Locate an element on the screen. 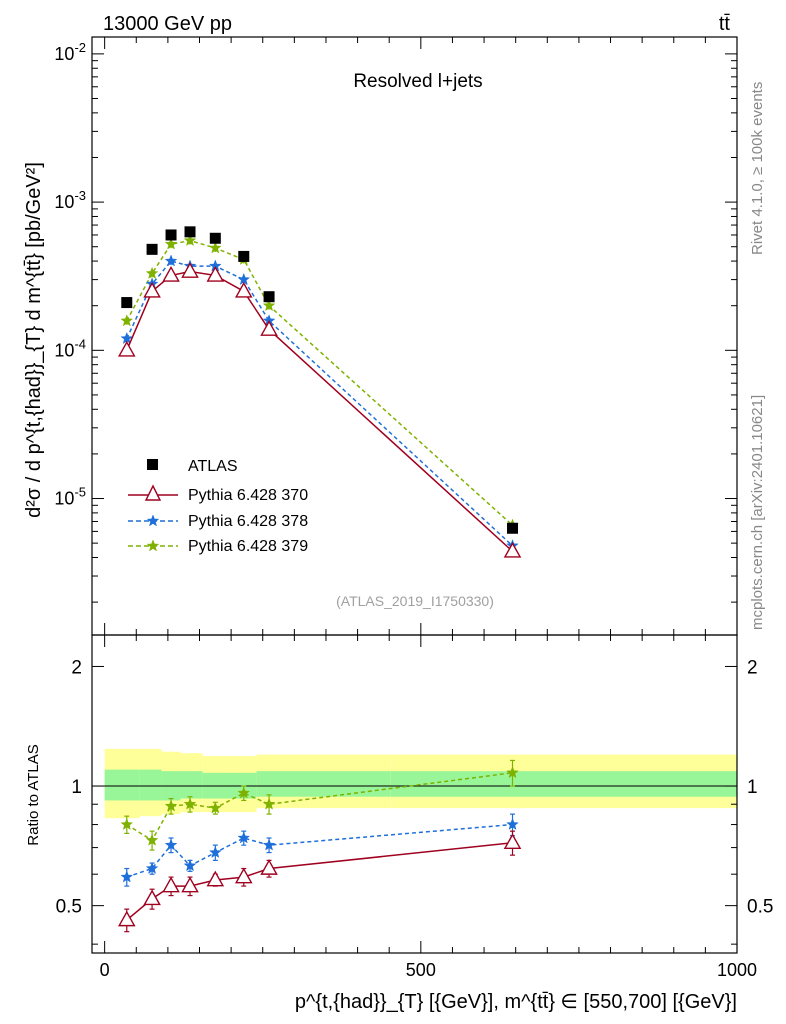  analysis-id: (ATLAS_2019_I1750330) is located at coordinates (415, 601).